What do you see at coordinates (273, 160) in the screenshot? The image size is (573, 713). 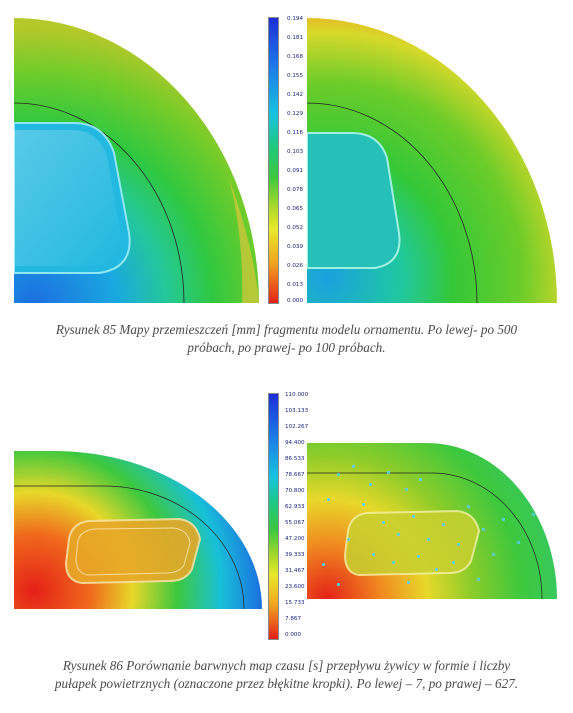 I see `fig85-color-scale` at bounding box center [273, 160].